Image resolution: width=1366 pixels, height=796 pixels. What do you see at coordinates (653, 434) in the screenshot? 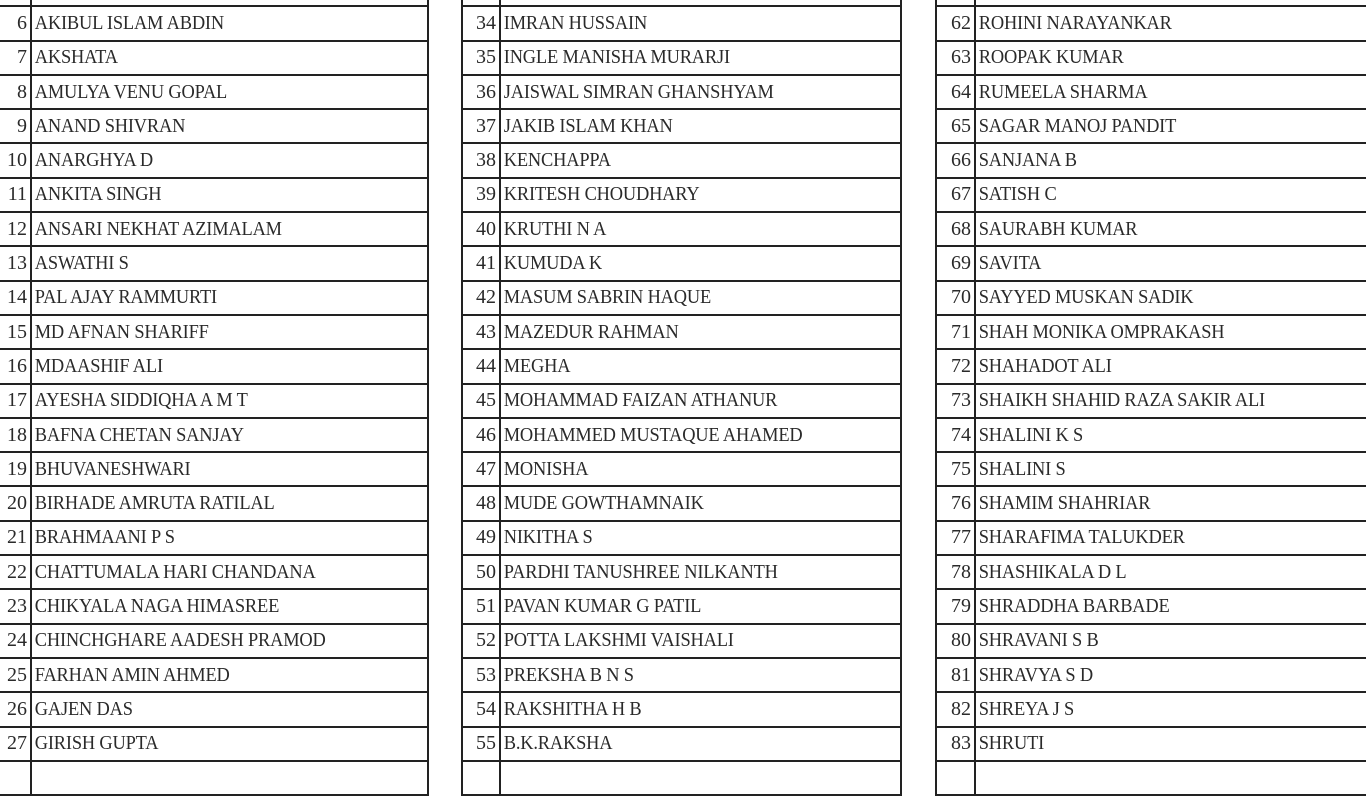
I see `student-name: MOHAMMED MUSTAQUE AHAMED` at bounding box center [653, 434].